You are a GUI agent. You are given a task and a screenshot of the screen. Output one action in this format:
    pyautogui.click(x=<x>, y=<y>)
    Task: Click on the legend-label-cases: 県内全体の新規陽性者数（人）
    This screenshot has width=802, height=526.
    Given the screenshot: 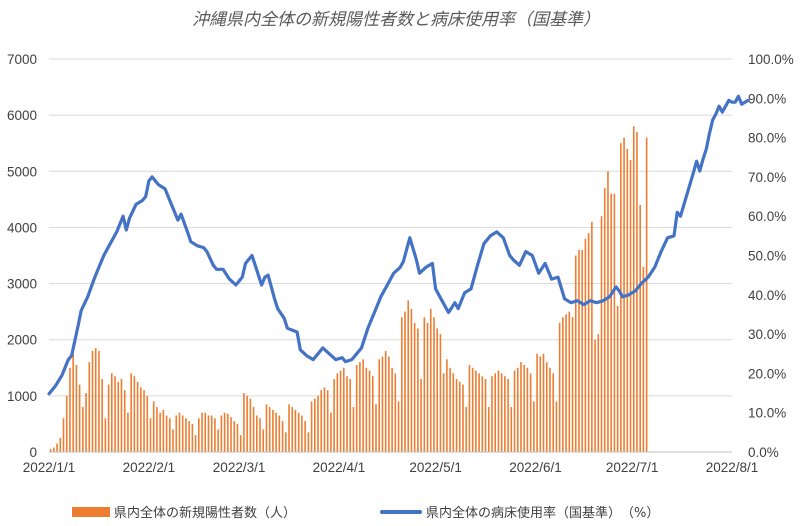 What is the action you would take?
    pyautogui.click(x=205, y=513)
    